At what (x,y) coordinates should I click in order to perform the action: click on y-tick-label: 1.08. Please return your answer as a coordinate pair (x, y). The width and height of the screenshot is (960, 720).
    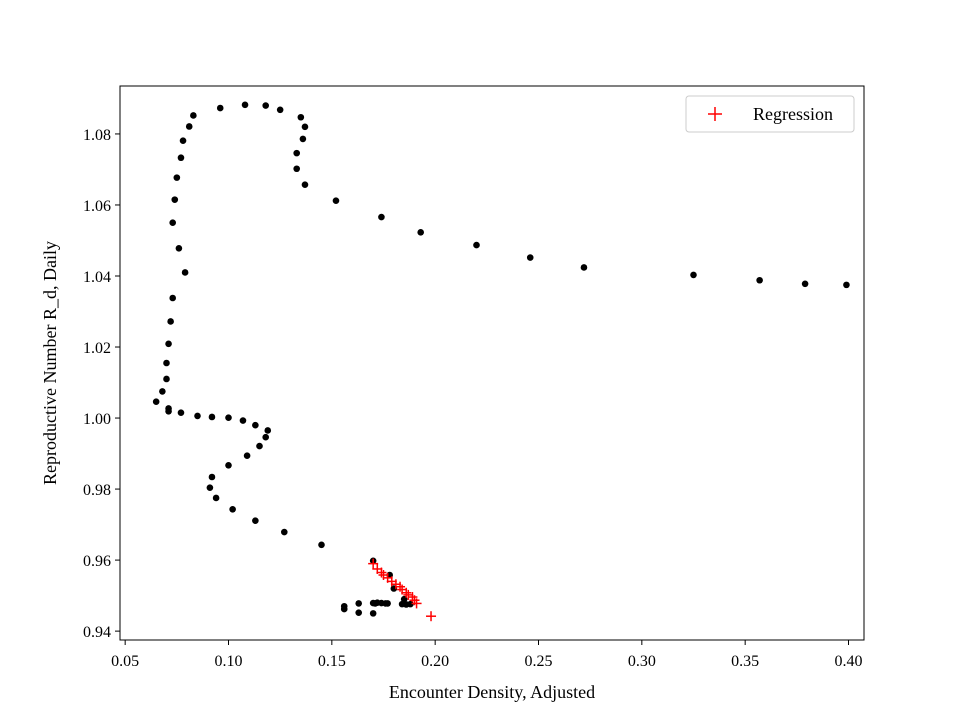
    Looking at the image, I should click on (97, 135).